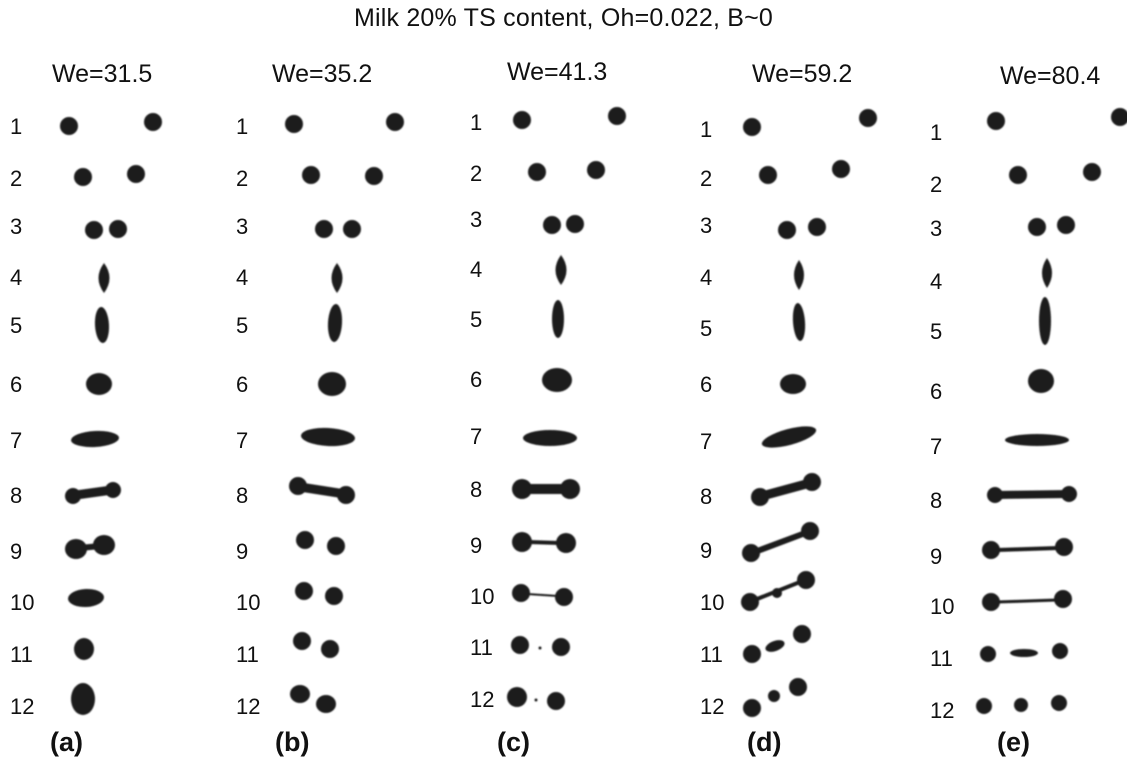 The image size is (1127, 762). What do you see at coordinates (292, 742) in the screenshot?
I see `panel-label-b: (b)` at bounding box center [292, 742].